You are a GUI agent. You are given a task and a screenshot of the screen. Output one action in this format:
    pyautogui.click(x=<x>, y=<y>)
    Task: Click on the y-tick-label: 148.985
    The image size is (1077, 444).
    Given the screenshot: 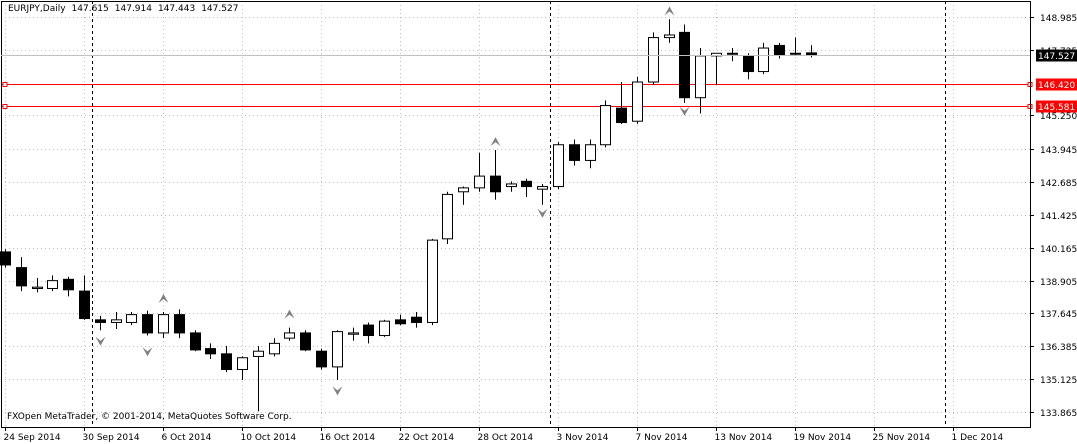 What is the action you would take?
    pyautogui.click(x=1058, y=19)
    